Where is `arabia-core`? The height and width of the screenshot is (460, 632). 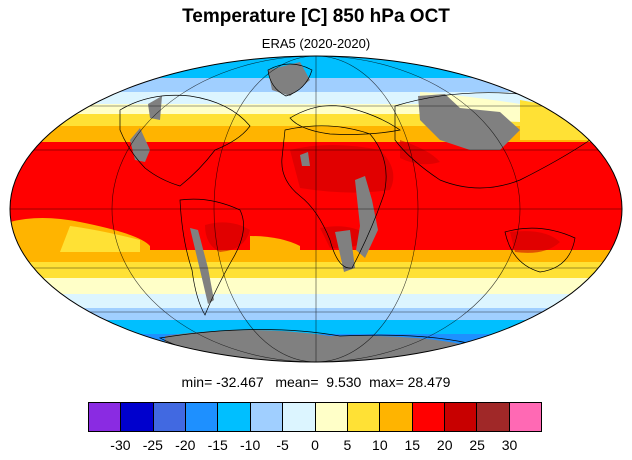 arabia-core is located at coordinates (420, 152).